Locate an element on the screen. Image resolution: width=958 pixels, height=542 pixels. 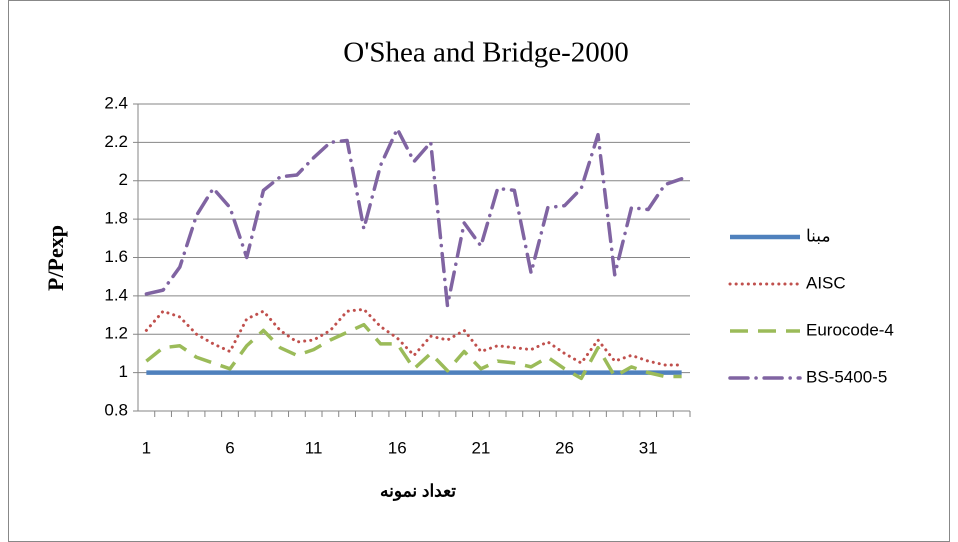
y-tick-label: 1.2 is located at coordinates (116, 333).